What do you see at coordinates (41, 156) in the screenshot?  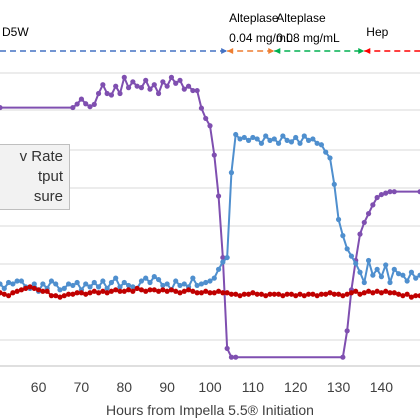 I see `legend-entry-rate: v Rate` at bounding box center [41, 156].